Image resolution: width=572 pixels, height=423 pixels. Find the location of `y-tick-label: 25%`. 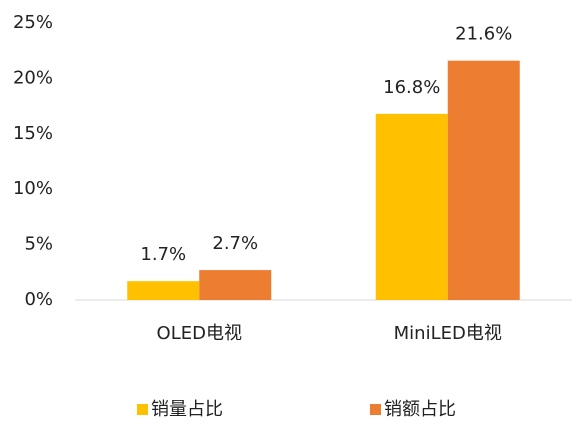

y-tick-label: 25% is located at coordinates (33, 22).